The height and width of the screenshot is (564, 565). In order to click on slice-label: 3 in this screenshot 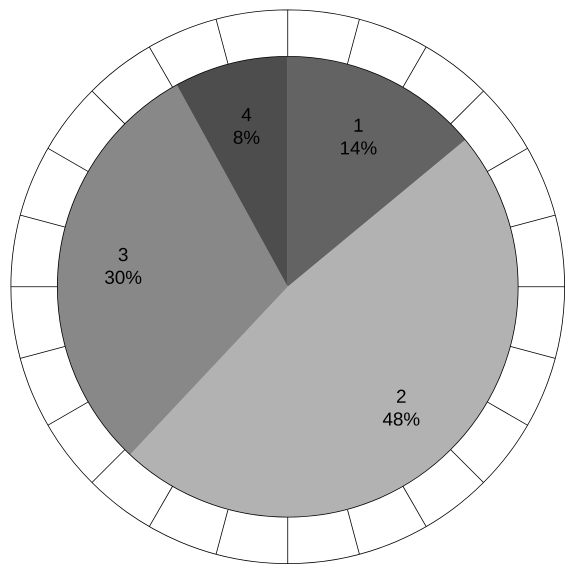, I will do `click(123, 255)`.